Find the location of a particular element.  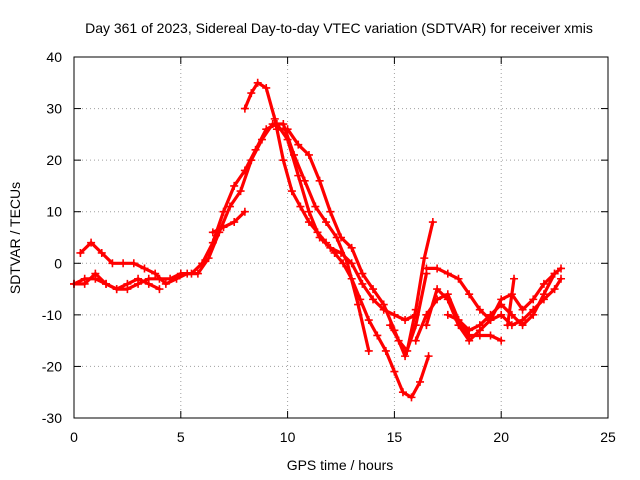

y-tick-label: -30 is located at coordinates (52, 418).